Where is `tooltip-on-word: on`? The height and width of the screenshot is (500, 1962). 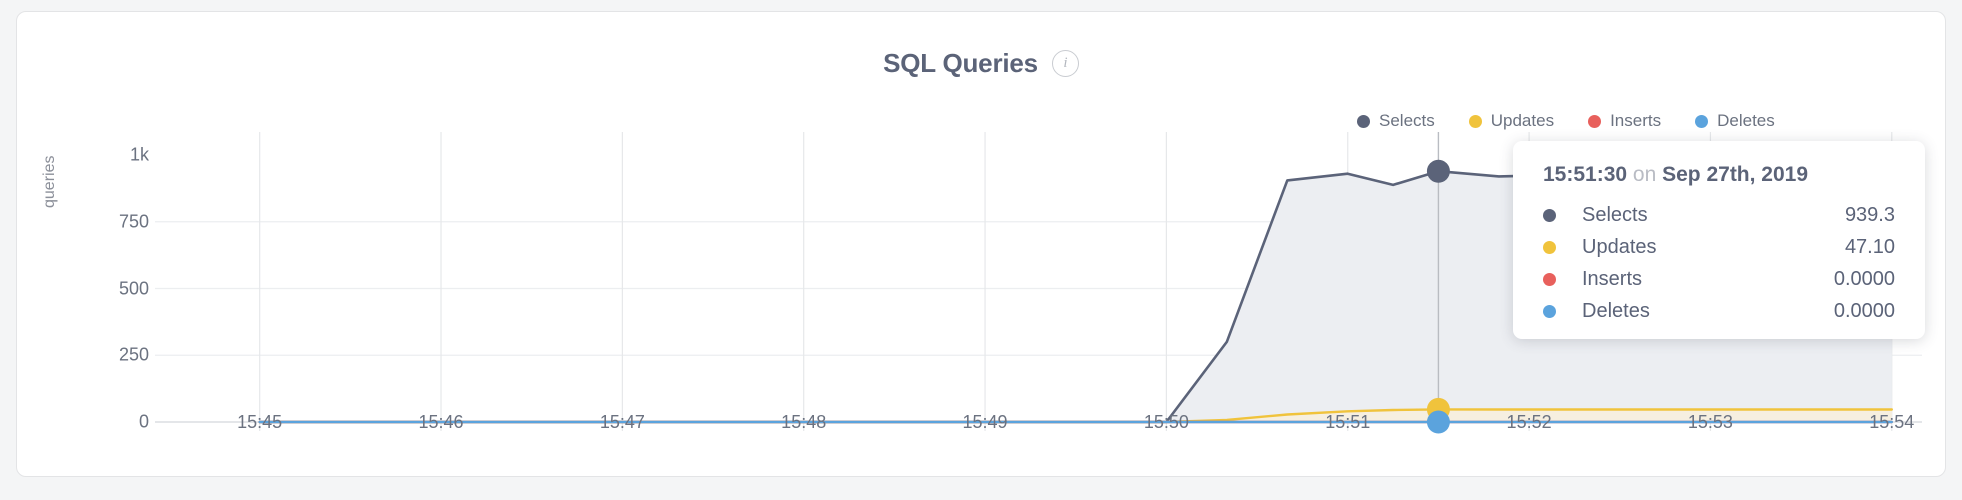 tooltip-on-word: on is located at coordinates (1644, 174).